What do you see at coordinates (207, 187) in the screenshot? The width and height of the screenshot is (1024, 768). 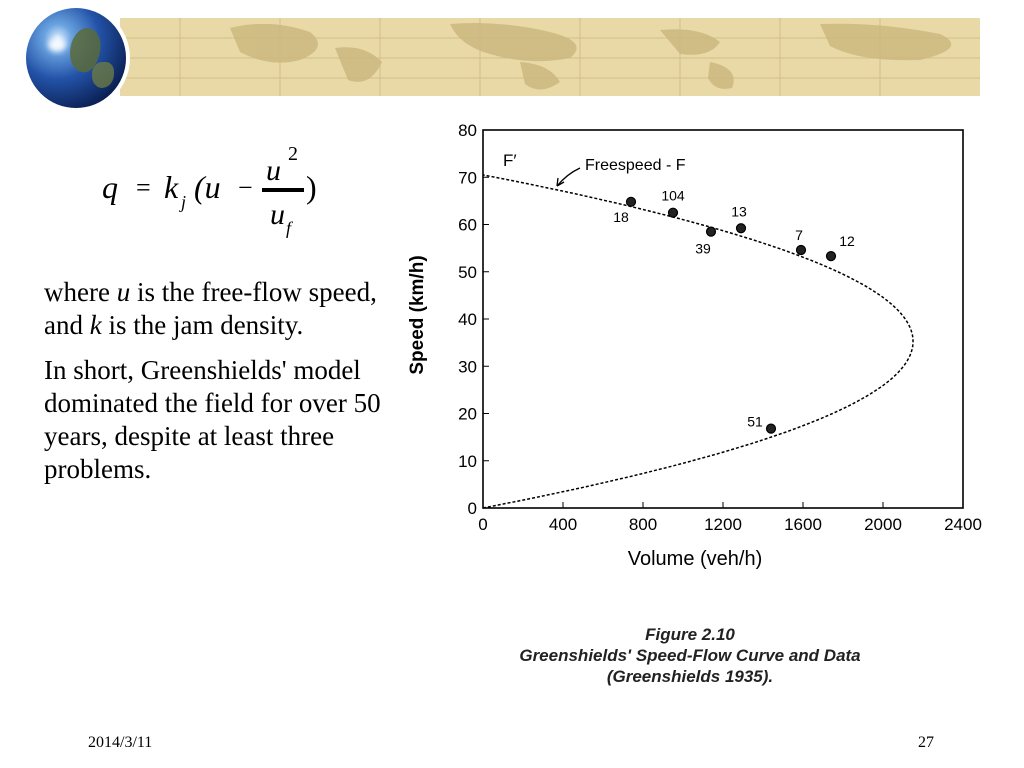 I see `formula-open: (u` at bounding box center [207, 187].